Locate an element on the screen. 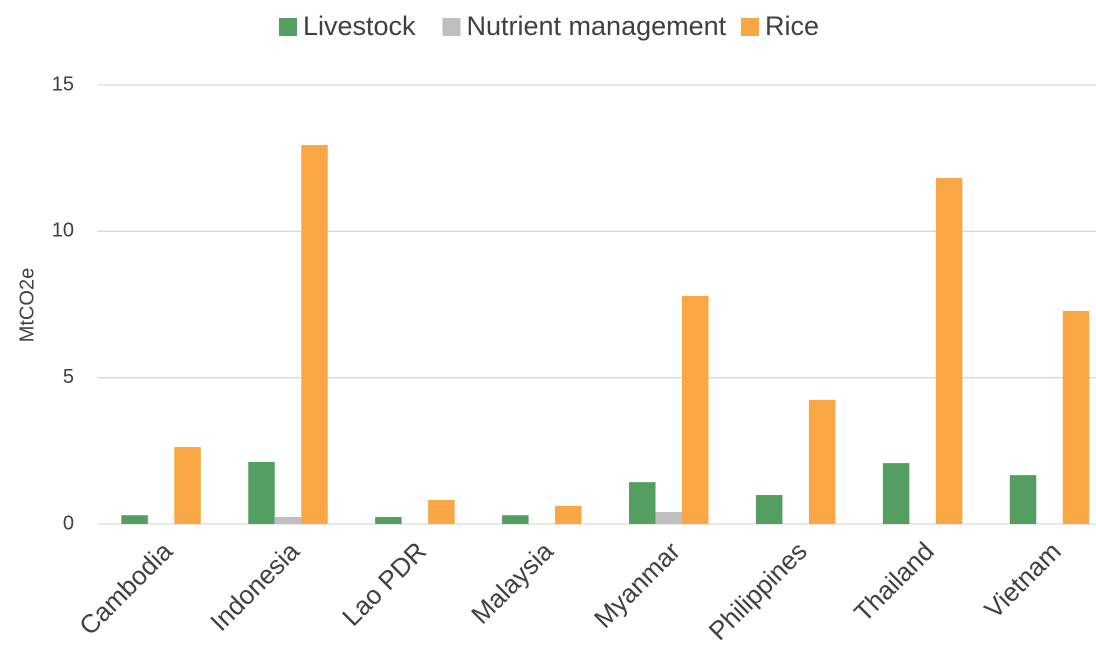  x-tick-label: Myanmar is located at coordinates (637, 585).